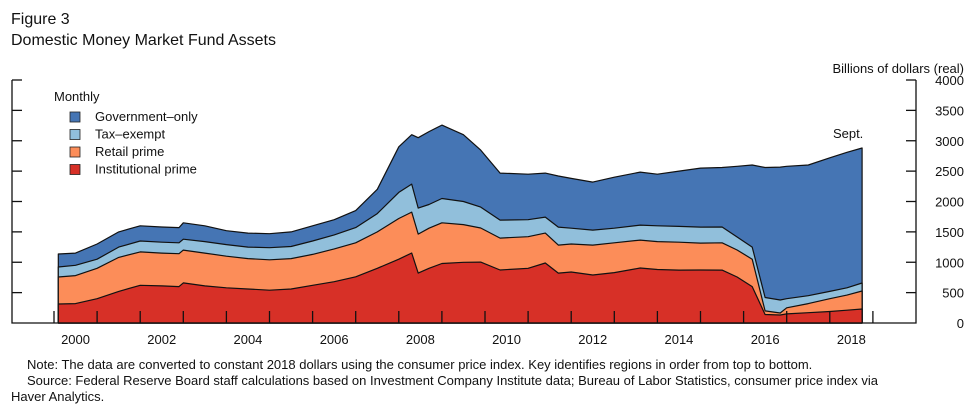 This screenshot has width=969, height=418. I want to click on x-tick-label: 2006, so click(334, 339).